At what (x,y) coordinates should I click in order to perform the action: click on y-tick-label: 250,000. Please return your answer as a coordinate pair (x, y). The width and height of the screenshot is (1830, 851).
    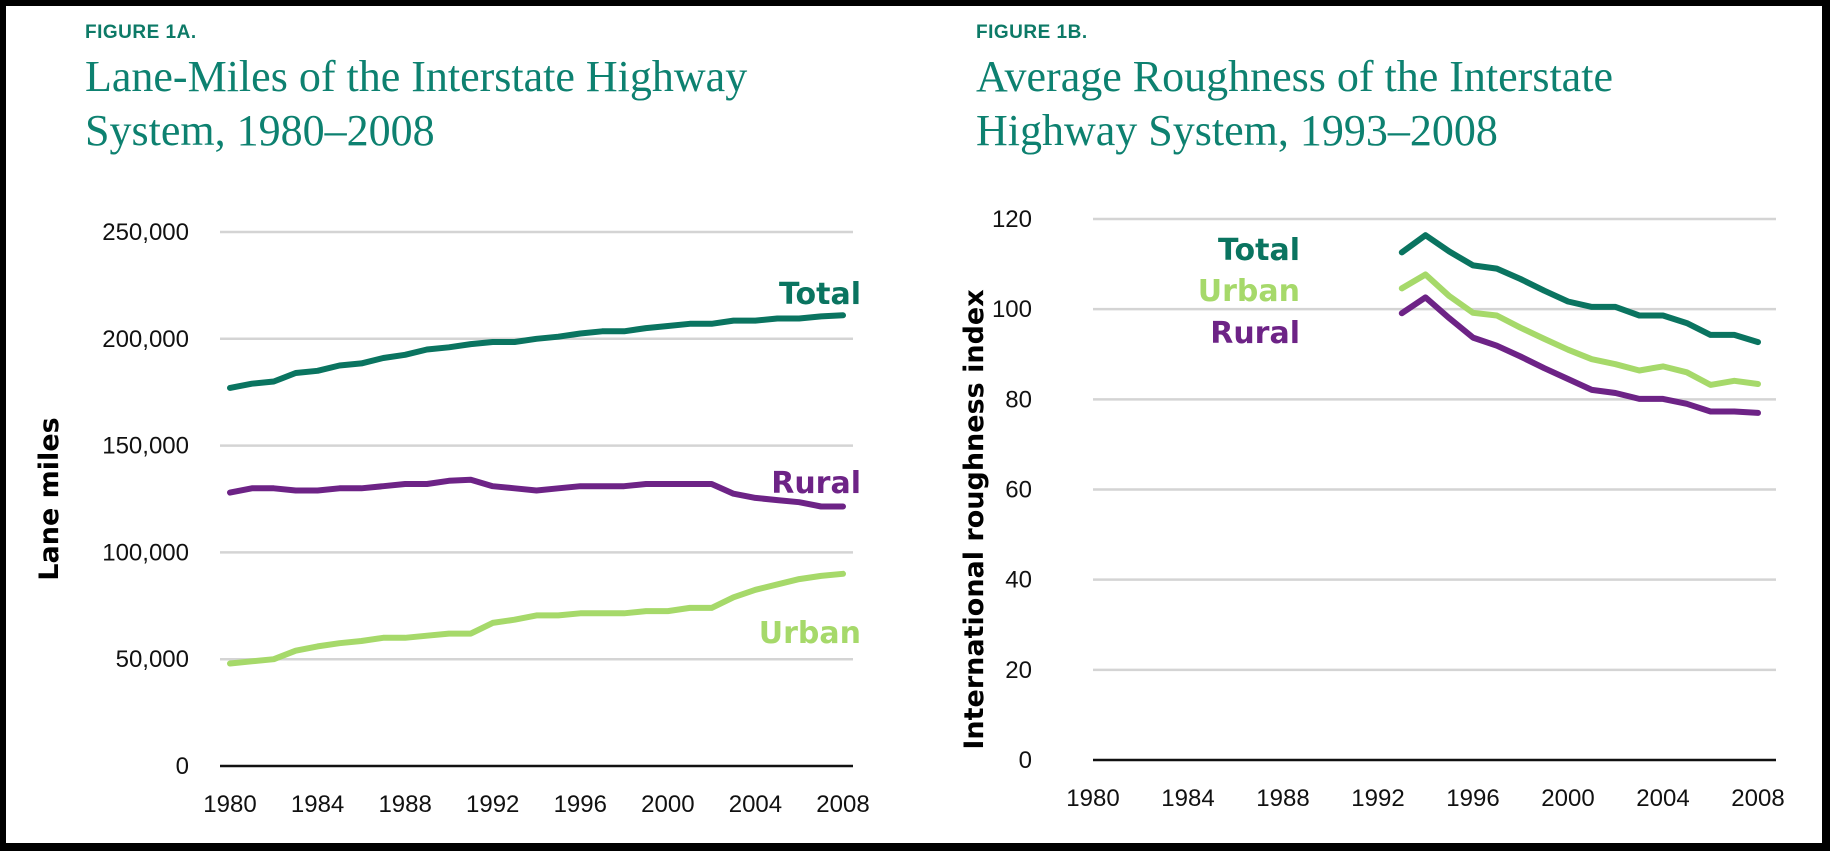
    Looking at the image, I should click on (145, 232).